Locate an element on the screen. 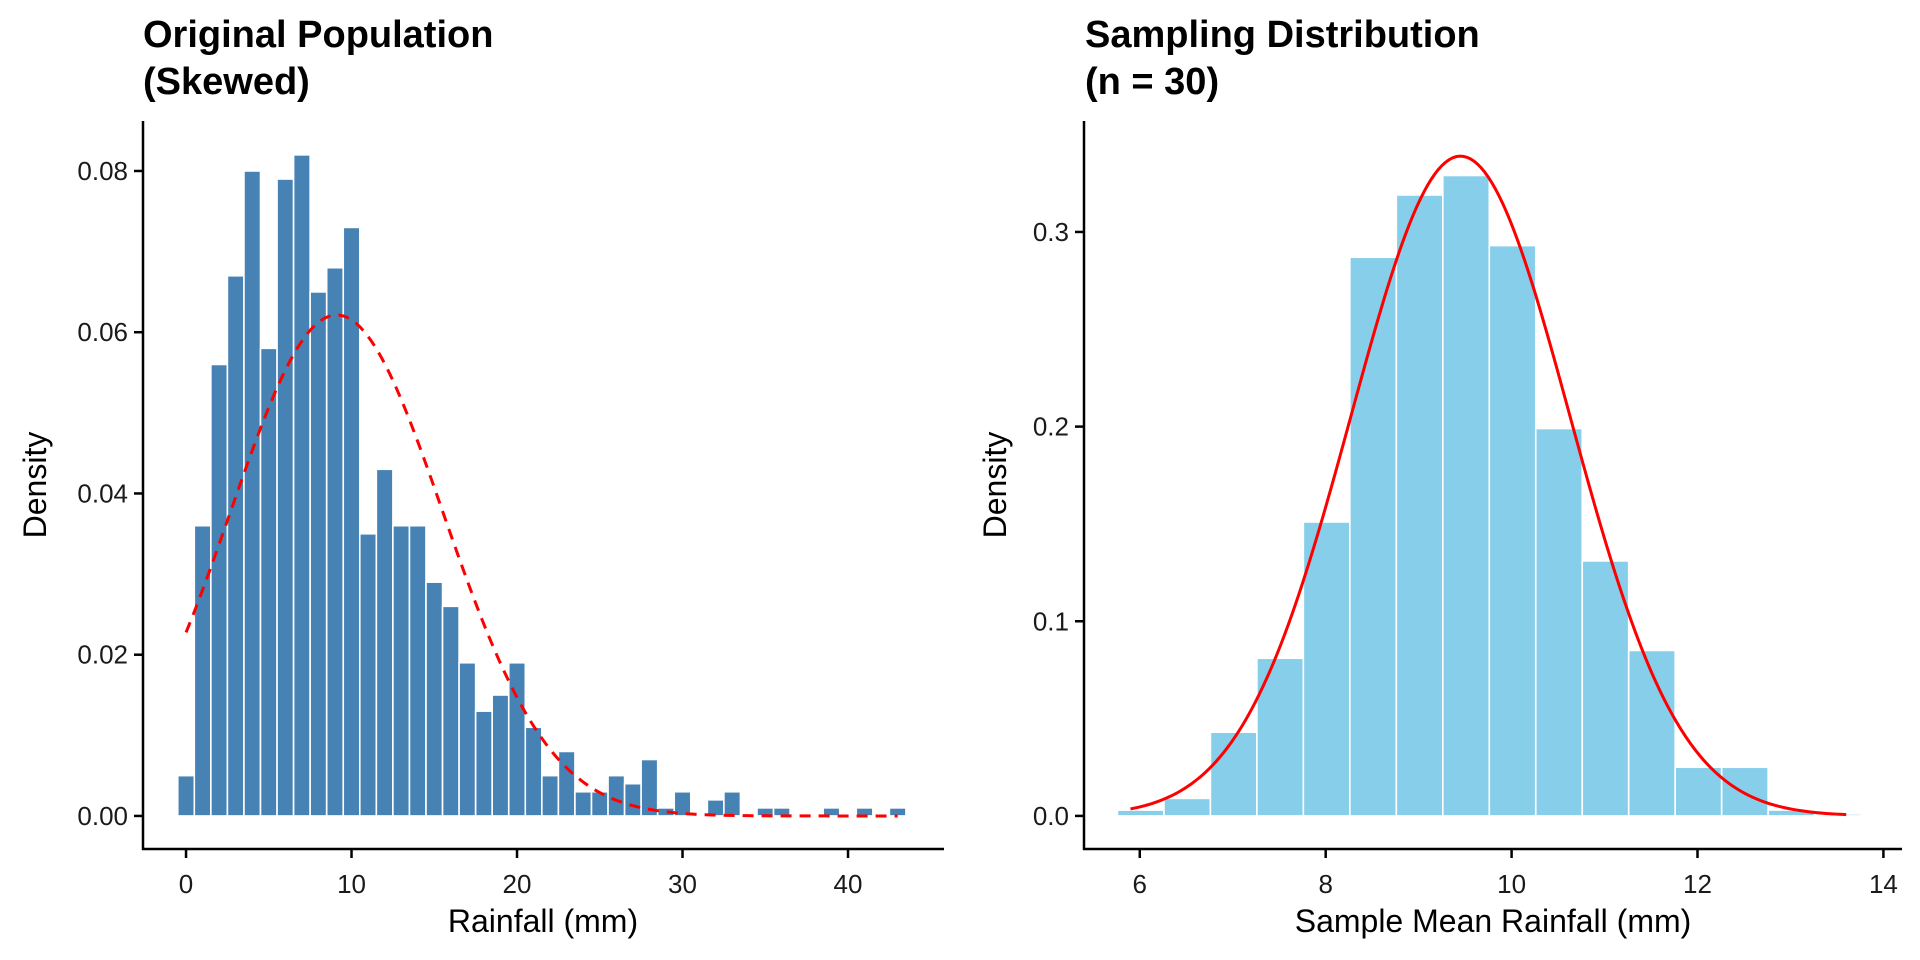 The width and height of the screenshot is (1920, 960). y-tick-label: 0.2 is located at coordinates (1051, 427).